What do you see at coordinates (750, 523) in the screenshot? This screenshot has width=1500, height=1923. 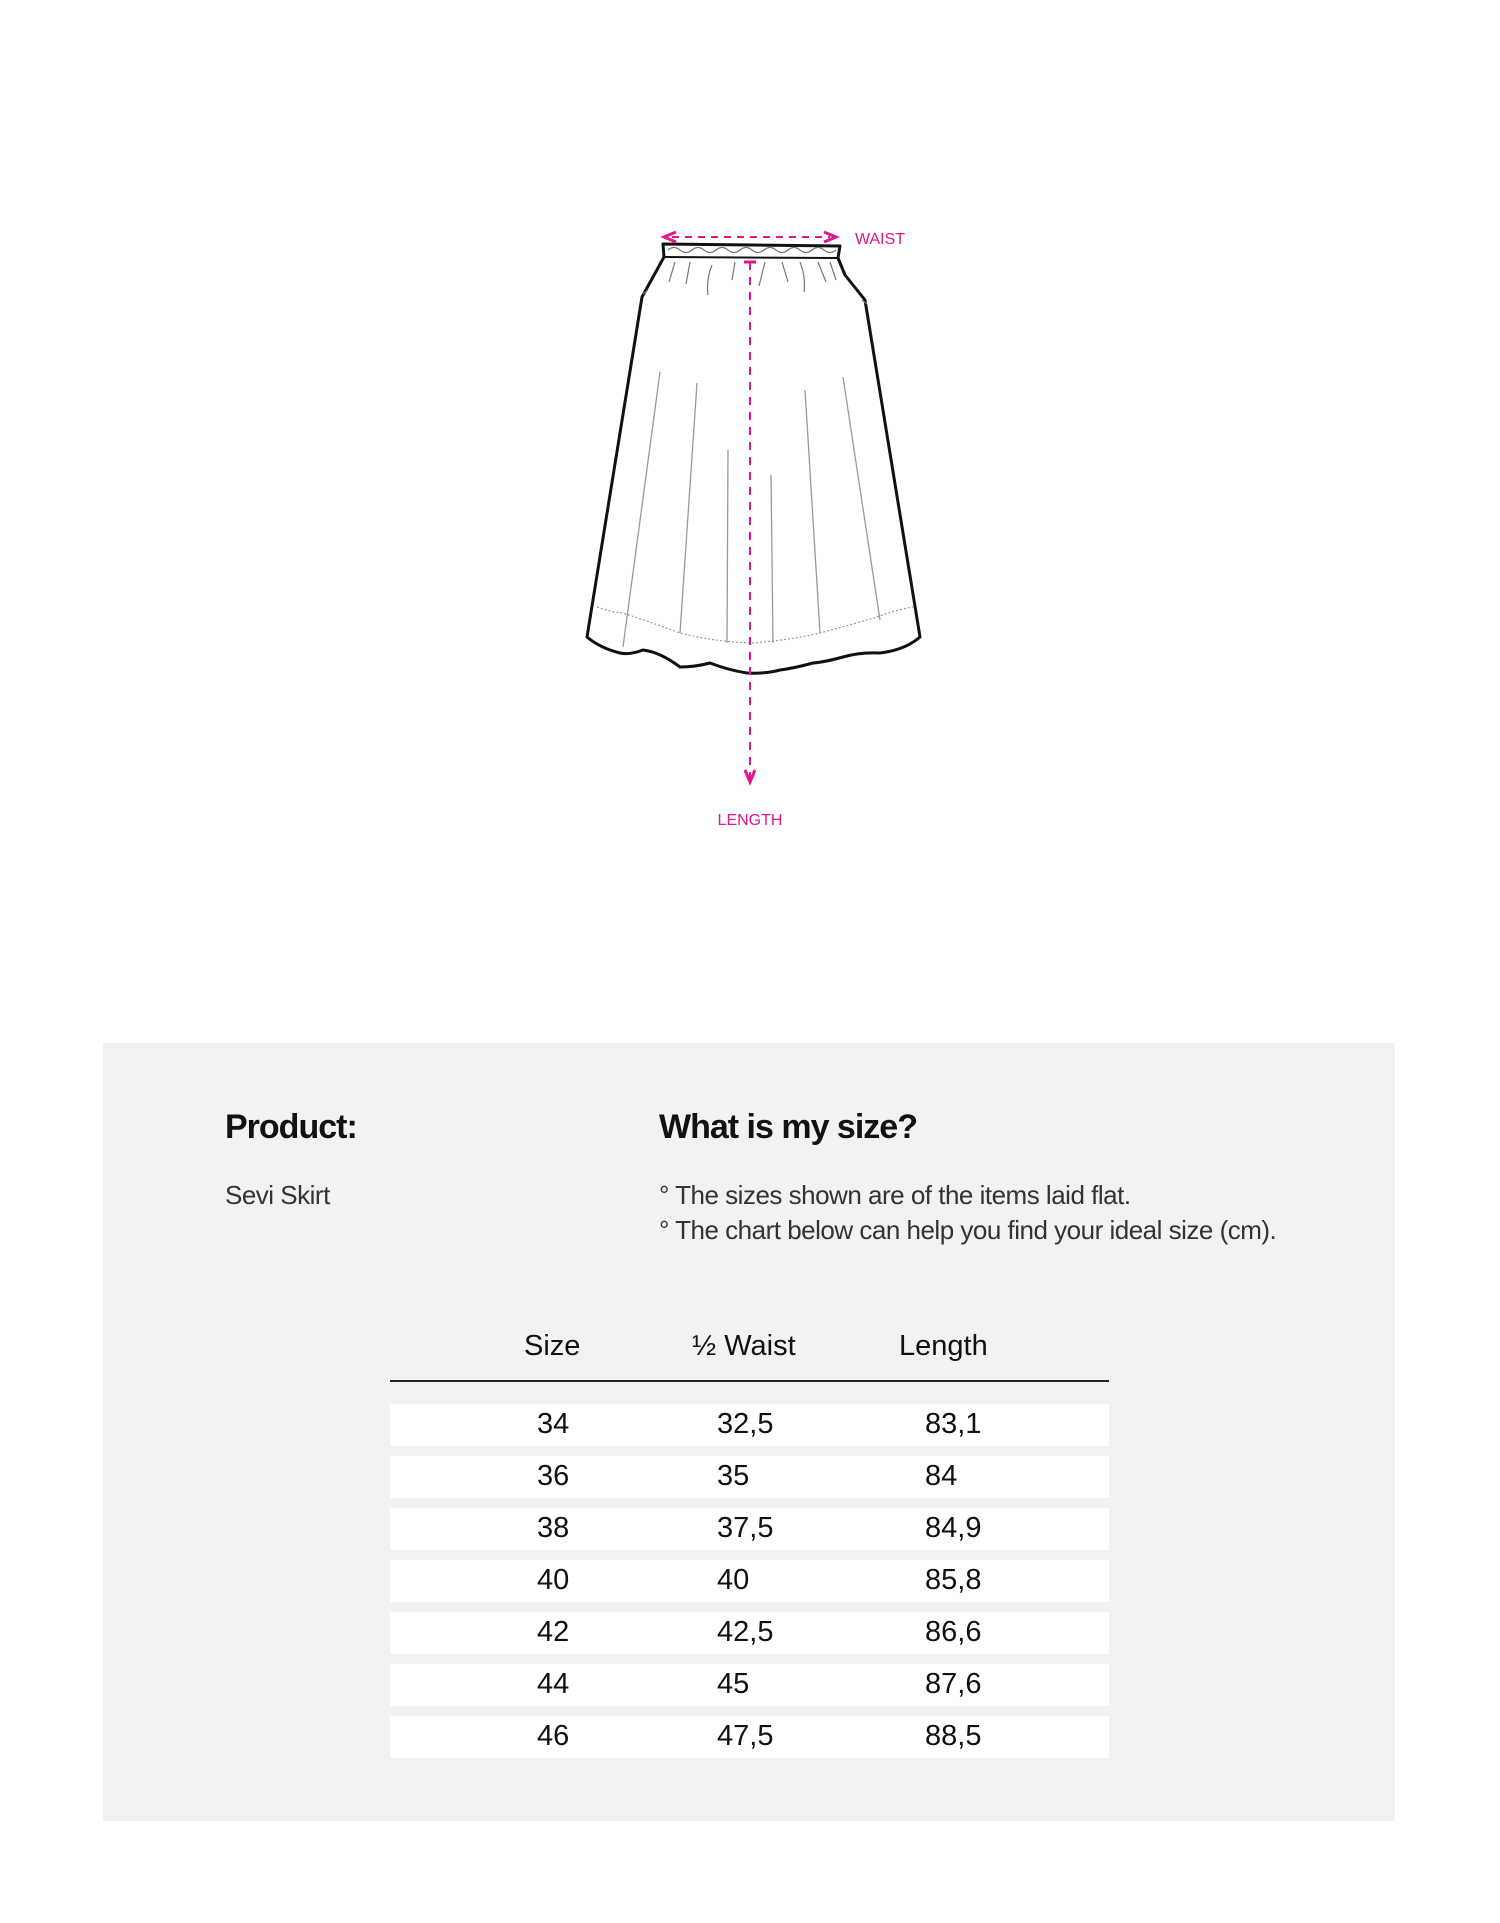 I see `length-arrow` at bounding box center [750, 523].